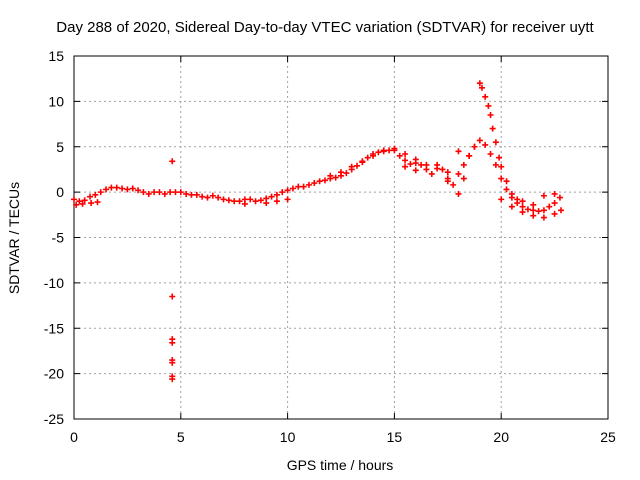  What do you see at coordinates (181, 437) in the screenshot?
I see `x-tick-label: 5` at bounding box center [181, 437].